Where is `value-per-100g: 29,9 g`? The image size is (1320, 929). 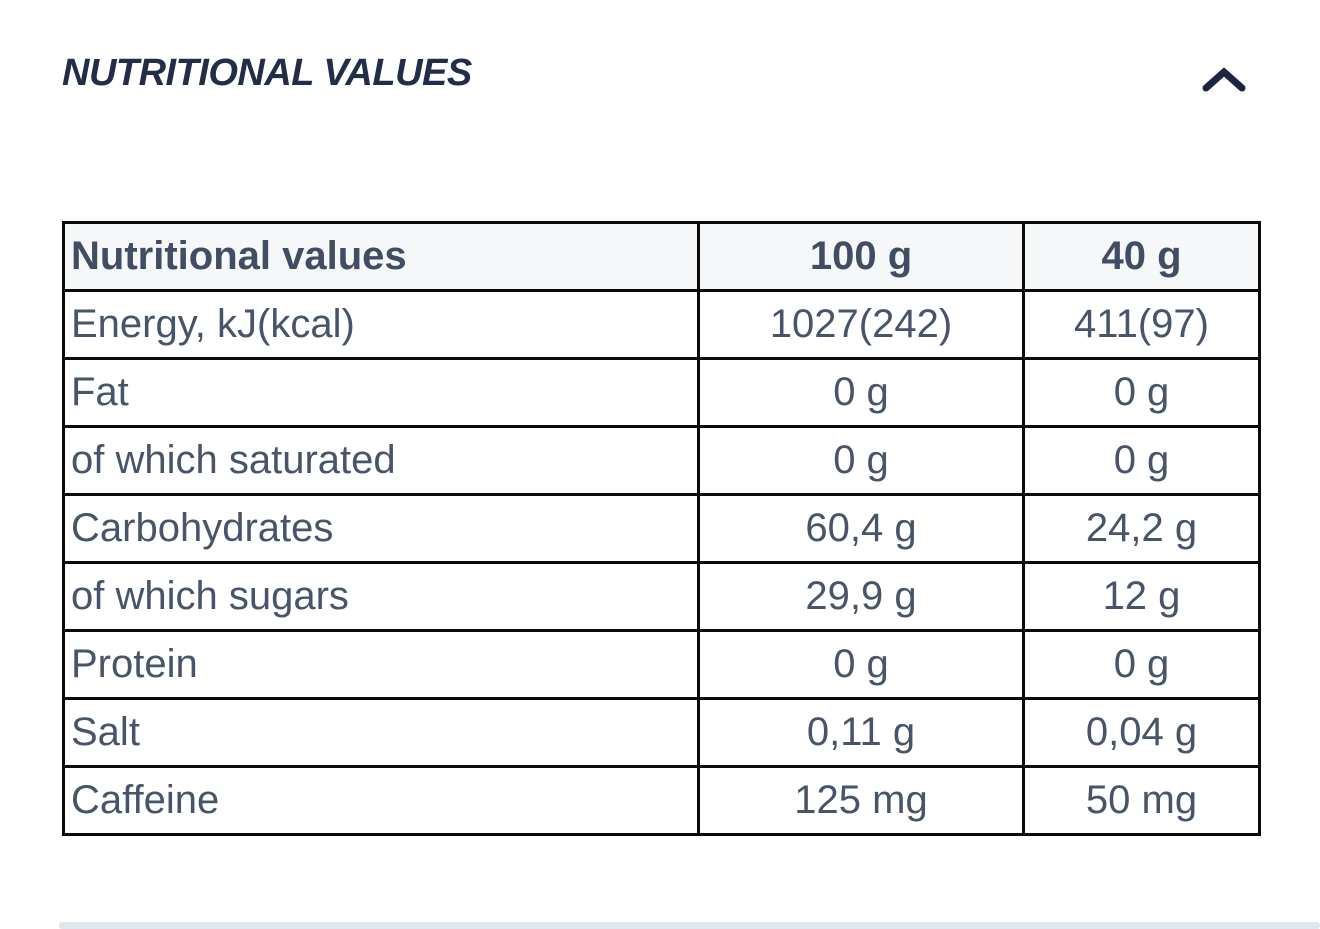 value-per-100g: 29,9 g is located at coordinates (861, 596).